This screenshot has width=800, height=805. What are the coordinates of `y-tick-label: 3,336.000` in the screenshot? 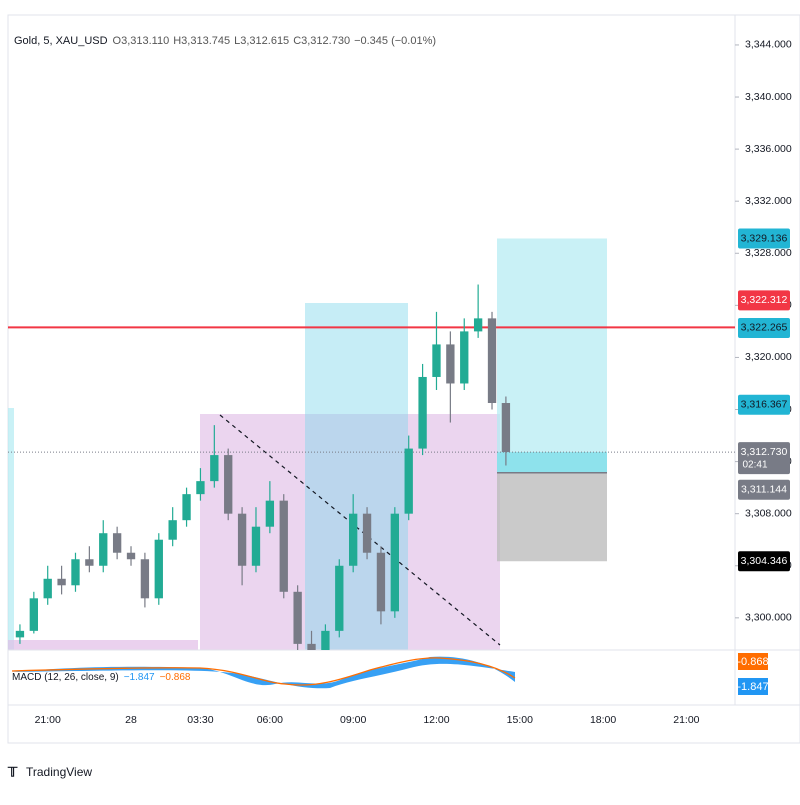 It's located at (768, 149).